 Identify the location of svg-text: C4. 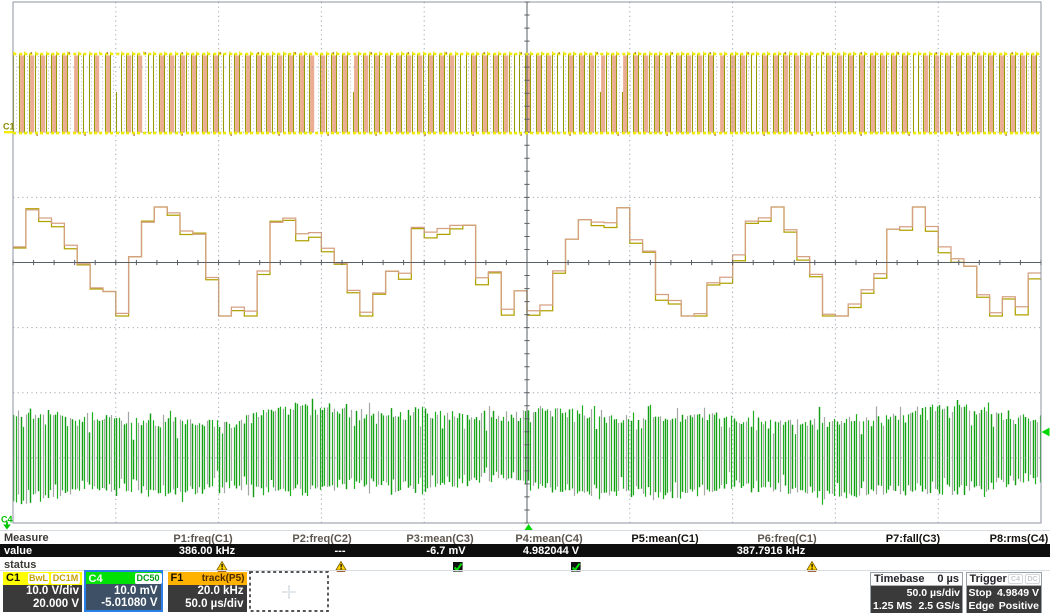
(7, 520).